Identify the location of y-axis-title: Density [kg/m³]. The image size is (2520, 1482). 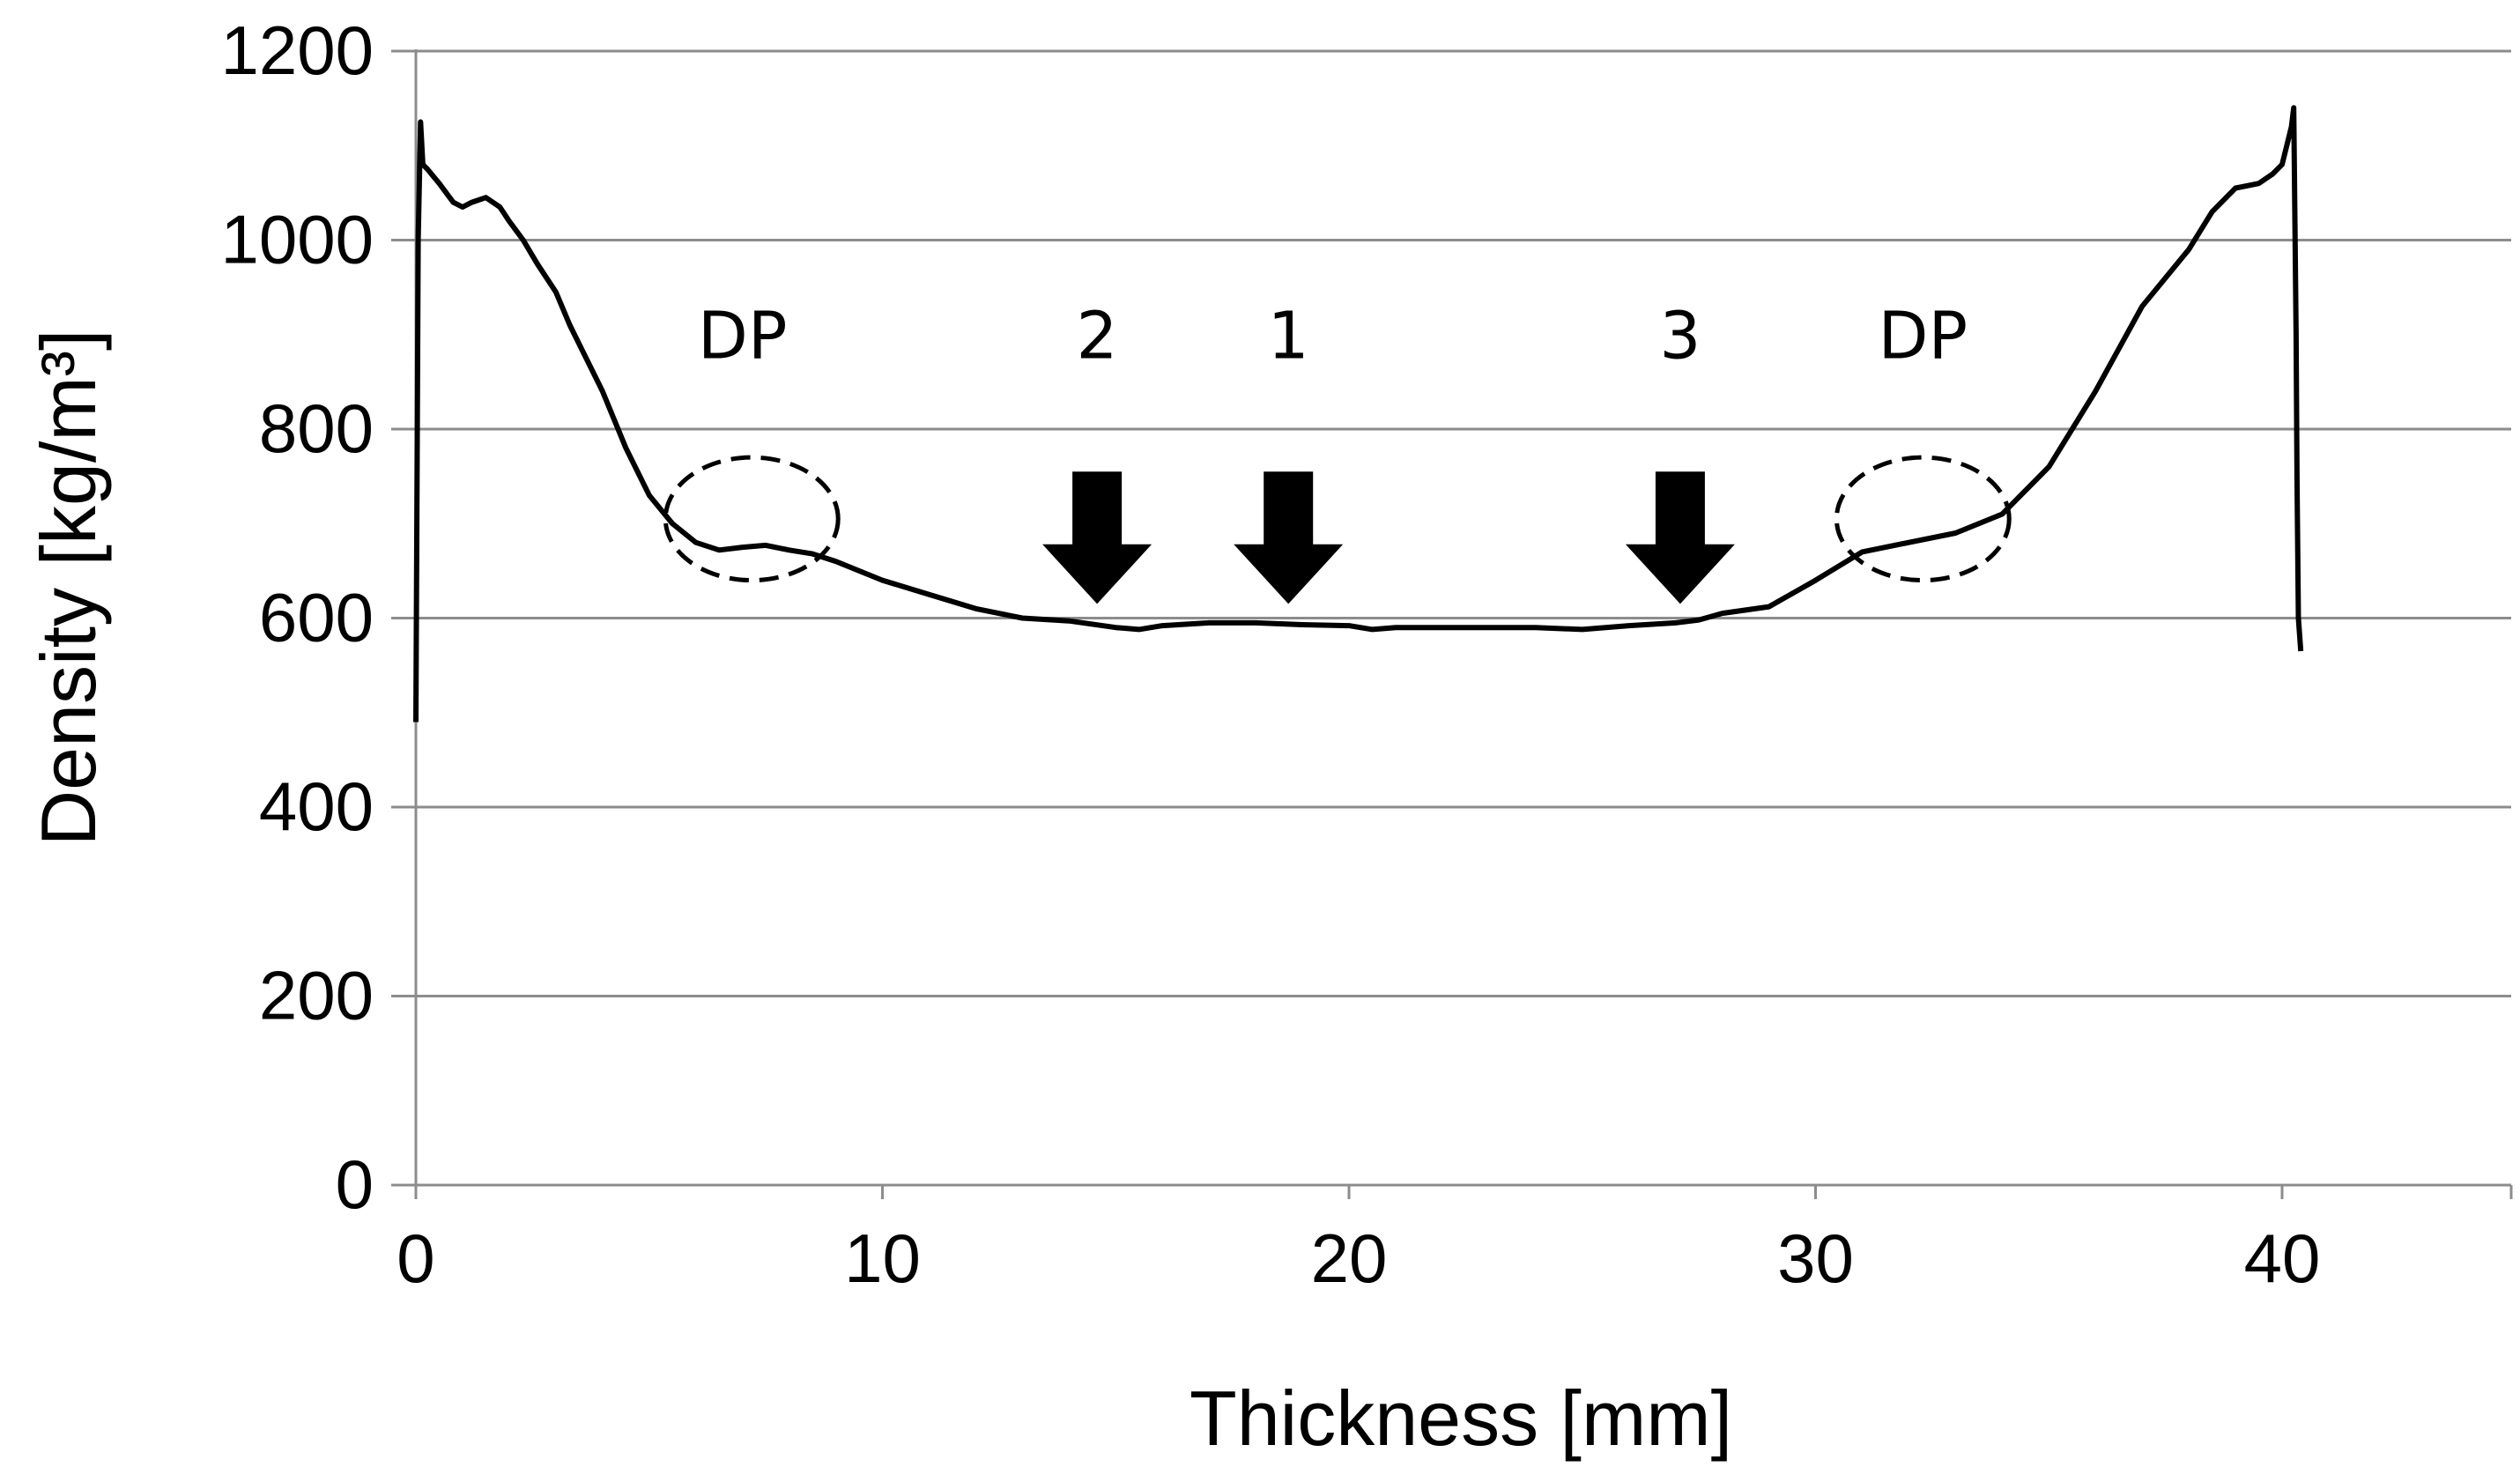
(68, 588).